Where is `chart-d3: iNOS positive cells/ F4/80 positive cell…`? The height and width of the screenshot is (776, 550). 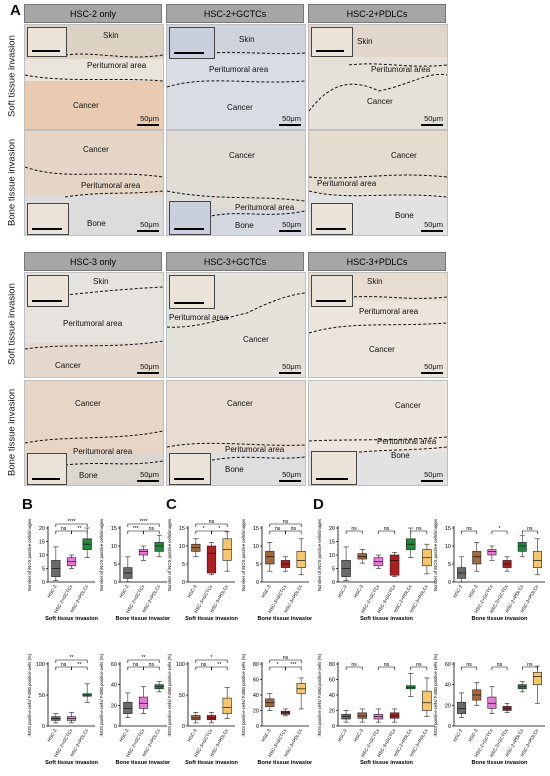 chart-d3: iNOS positive cells/ F4/80 positive cell… is located at coordinates (377, 709).